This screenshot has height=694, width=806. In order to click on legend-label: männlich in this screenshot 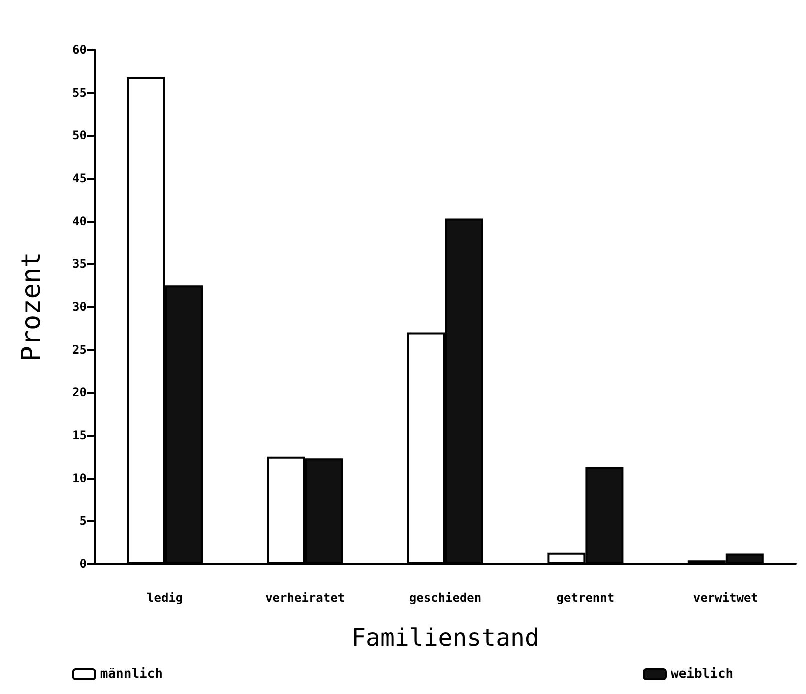, I will do `click(132, 674)`.